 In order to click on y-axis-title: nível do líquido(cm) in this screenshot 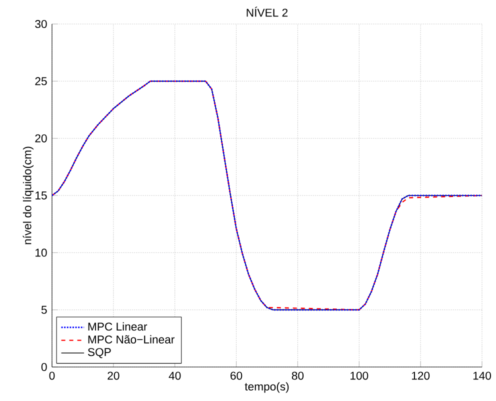, I will do `click(28, 195)`.